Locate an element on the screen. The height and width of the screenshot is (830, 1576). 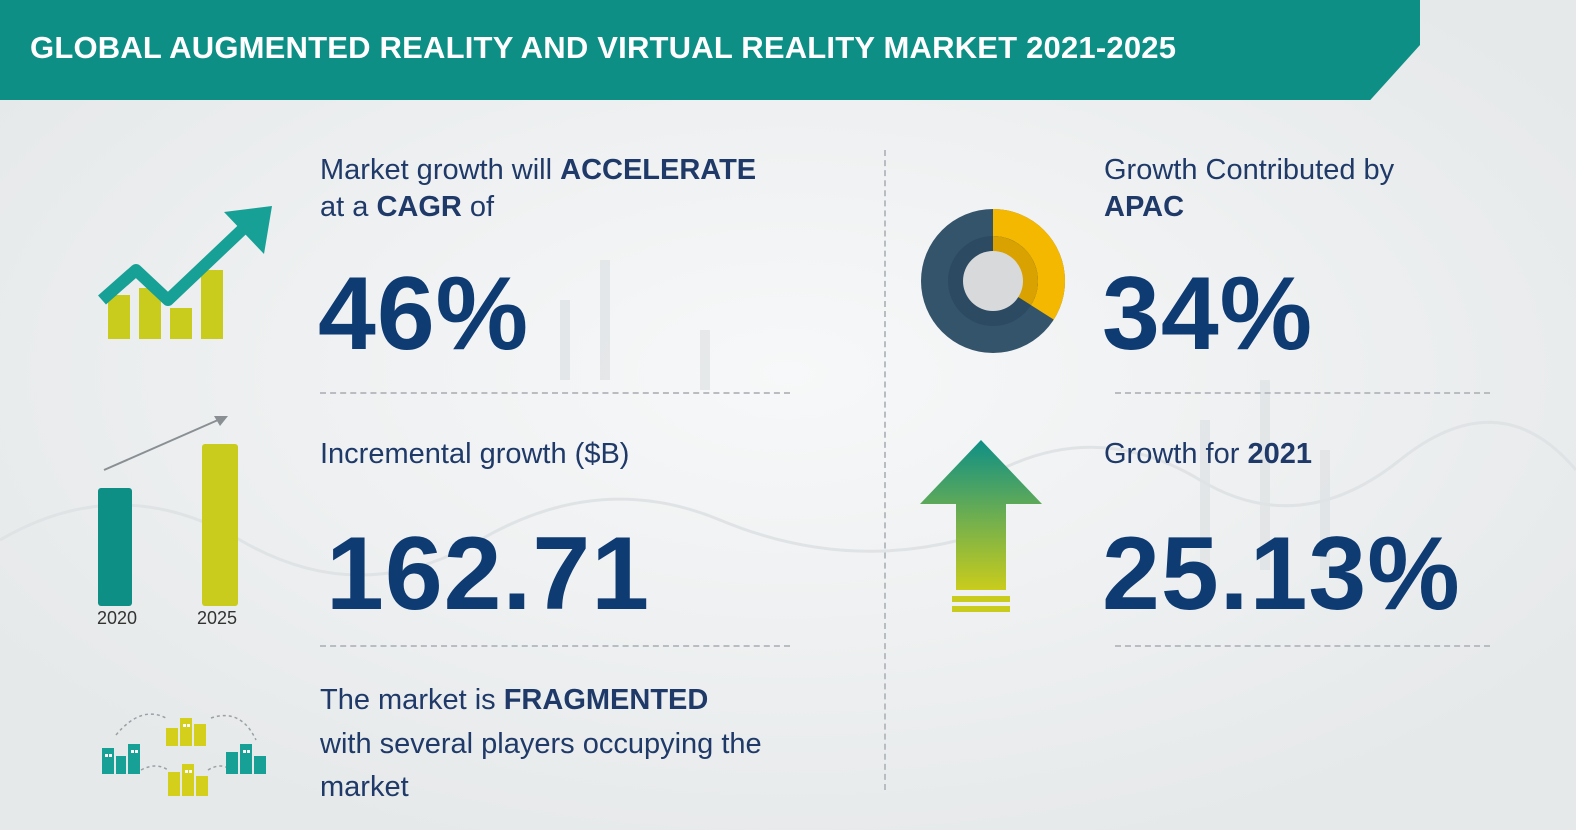
incremental-label: Incremental growth ($B) is located at coordinates (475, 454).